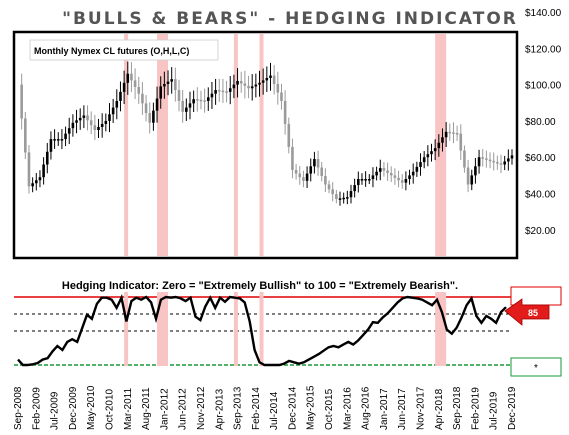 This screenshot has height=435, width=569. Describe the element at coordinates (329, 409) in the screenshot. I see `x-tick-label: Oct-2015` at that location.